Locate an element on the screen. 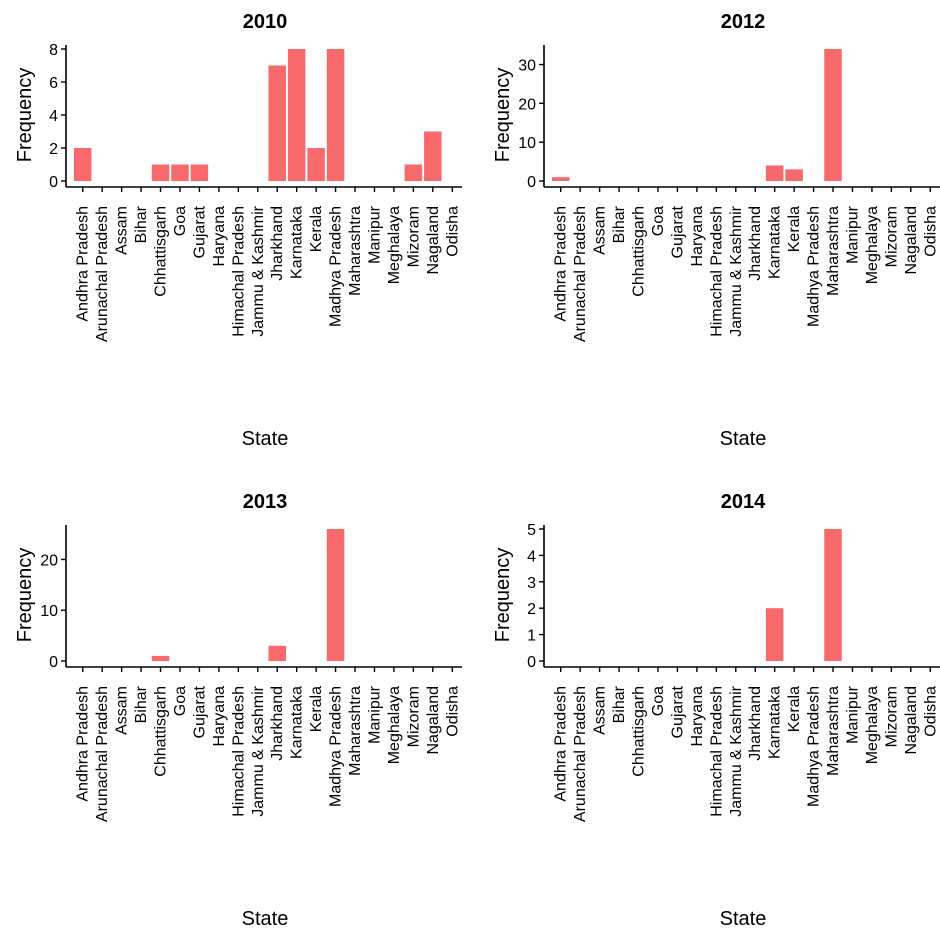 The image size is (940, 946). panel-title: 2013 is located at coordinates (265, 502).